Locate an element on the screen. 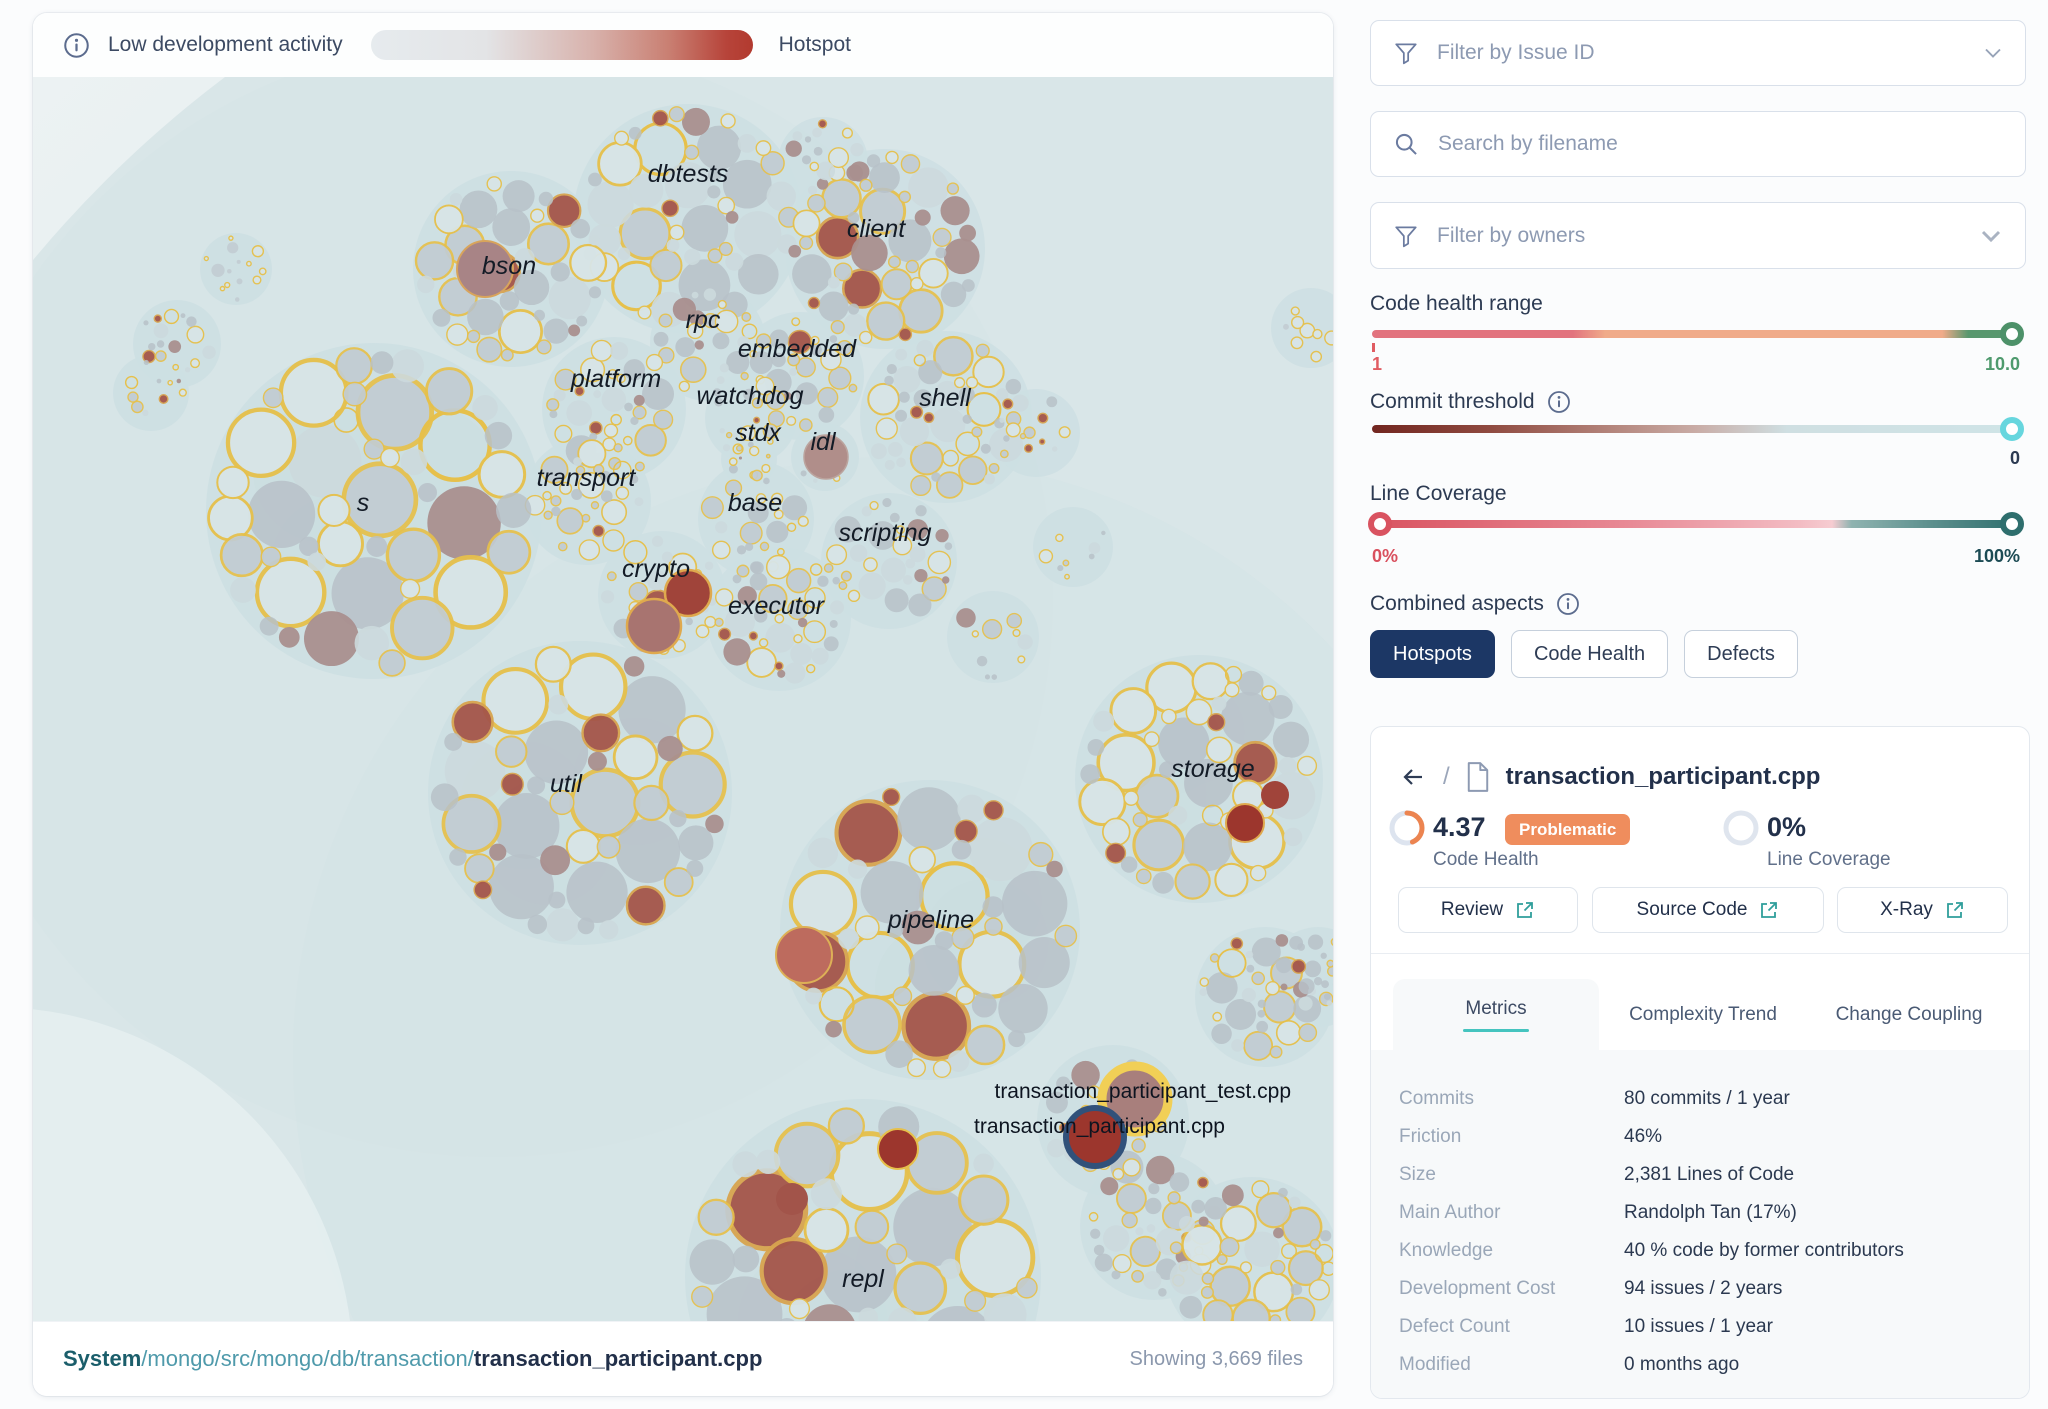 The height and width of the screenshot is (1409, 2048). issue-id-filter is located at coordinates (1698, 53).